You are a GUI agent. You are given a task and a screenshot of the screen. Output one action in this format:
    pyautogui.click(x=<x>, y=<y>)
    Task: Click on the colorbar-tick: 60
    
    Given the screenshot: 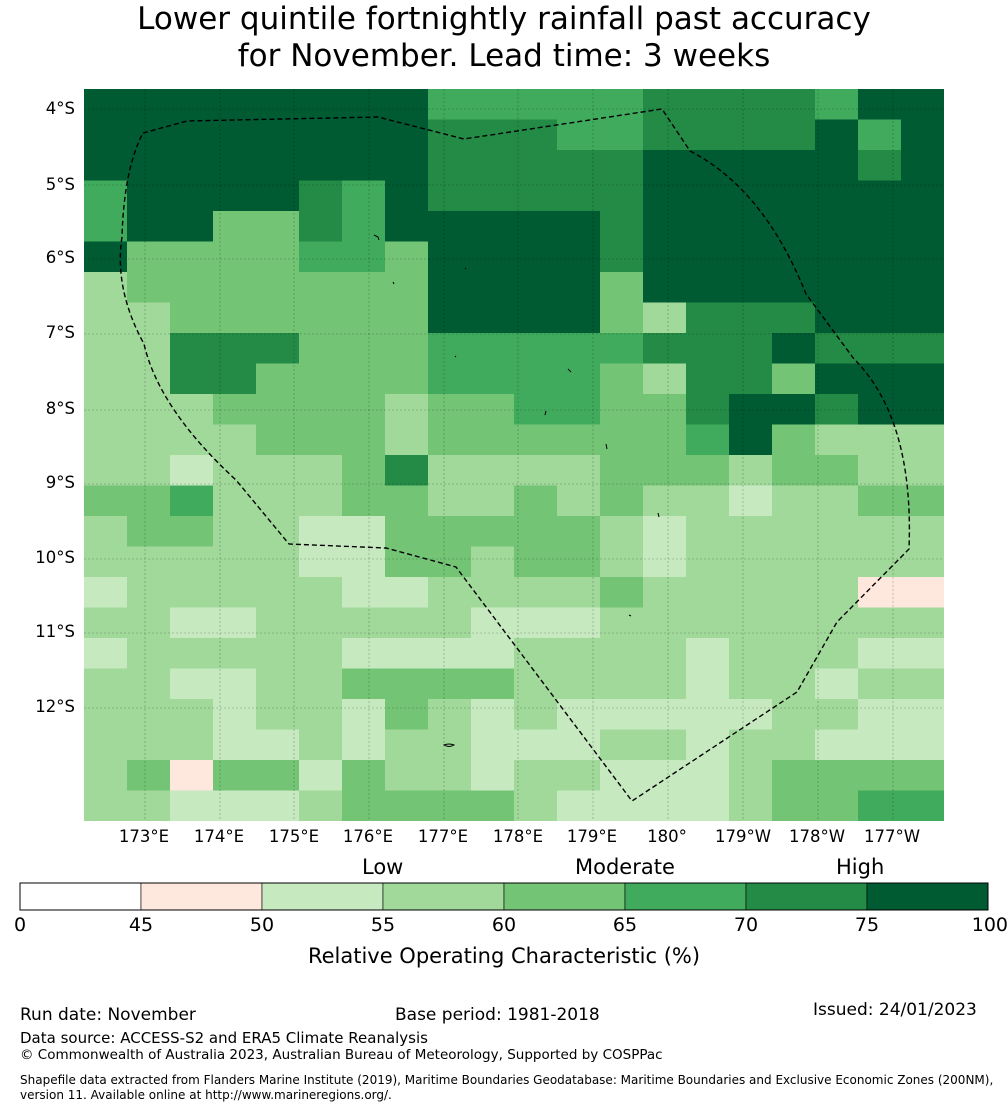 What is the action you would take?
    pyautogui.click(x=504, y=925)
    